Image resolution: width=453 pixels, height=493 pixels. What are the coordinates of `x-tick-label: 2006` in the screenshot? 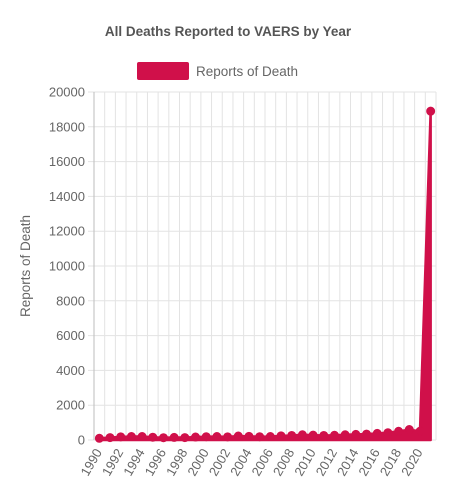 It's located at (261, 462).